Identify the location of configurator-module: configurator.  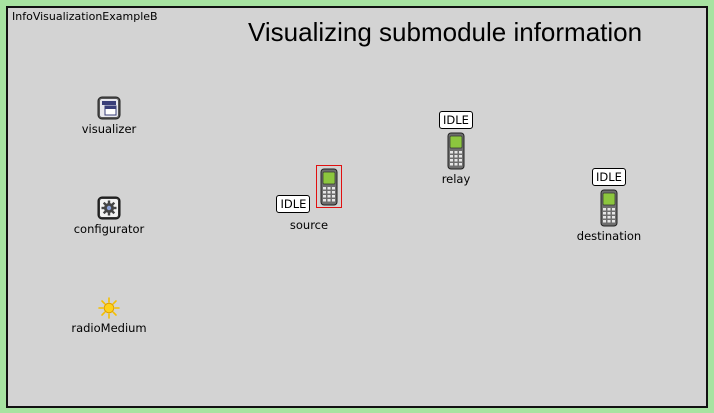
(109, 216).